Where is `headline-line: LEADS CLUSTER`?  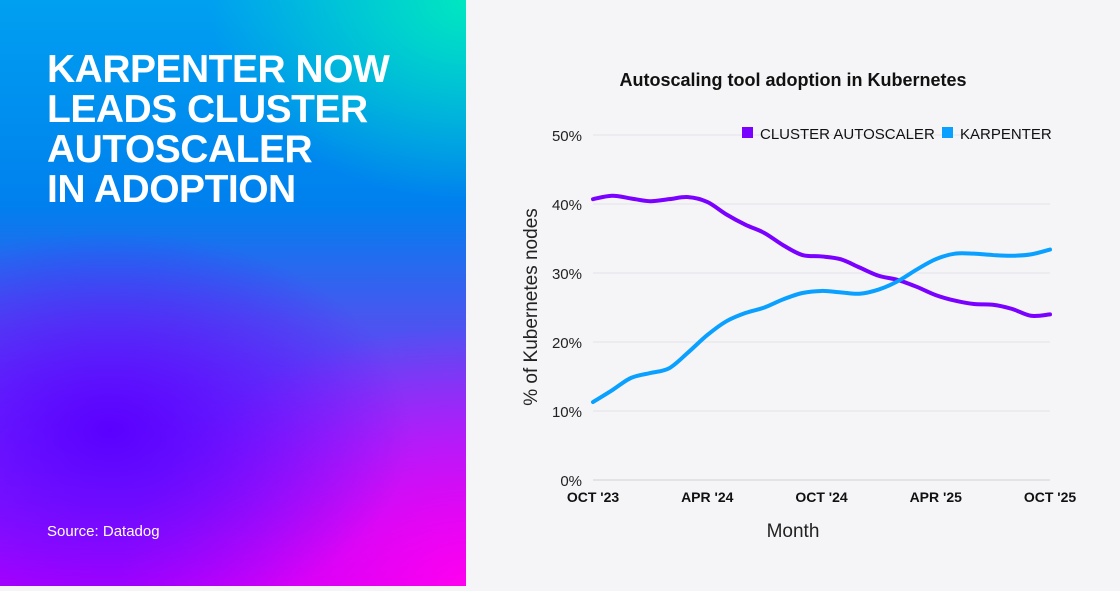
headline-line: LEADS CLUSTER is located at coordinates (207, 109).